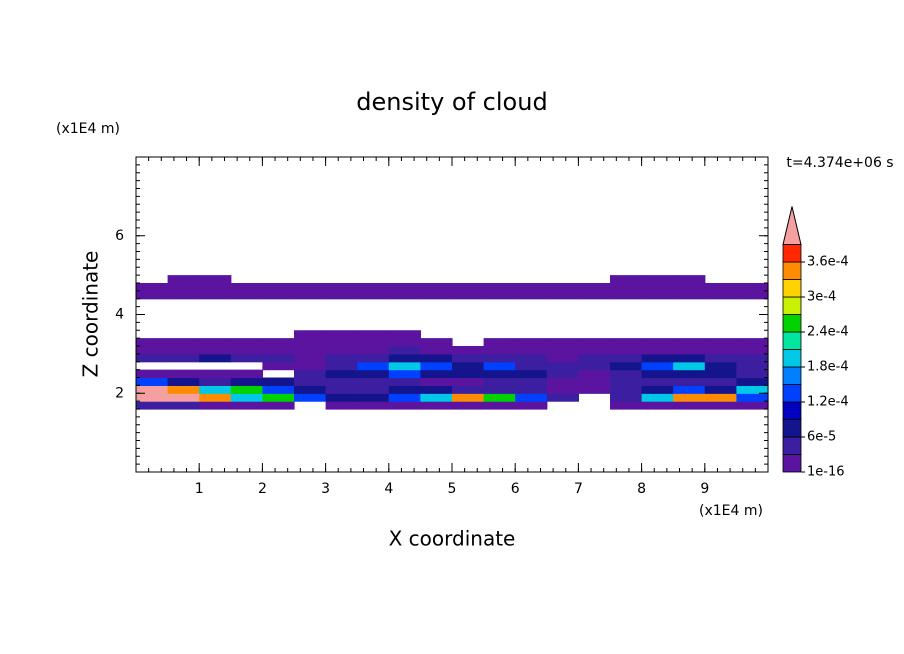 The width and height of the screenshot is (904, 654). I want to click on x-tick-label: 9, so click(704, 489).